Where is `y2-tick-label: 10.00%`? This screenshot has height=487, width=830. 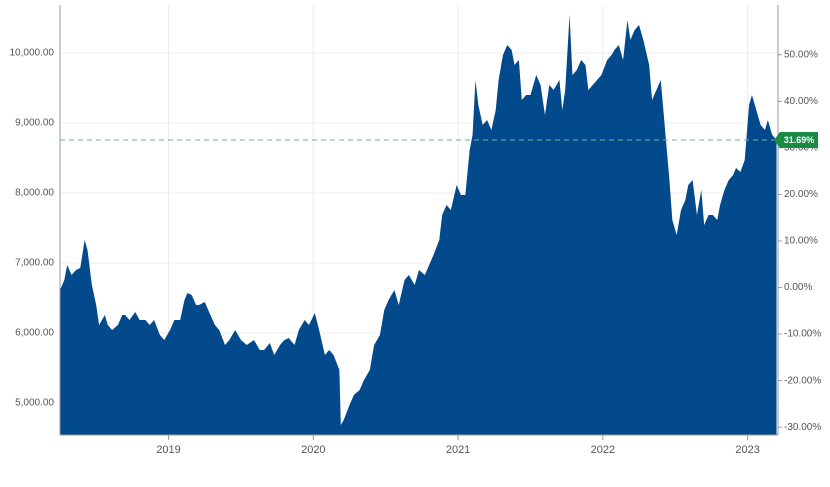 y2-tick-label: 10.00% is located at coordinates (801, 241).